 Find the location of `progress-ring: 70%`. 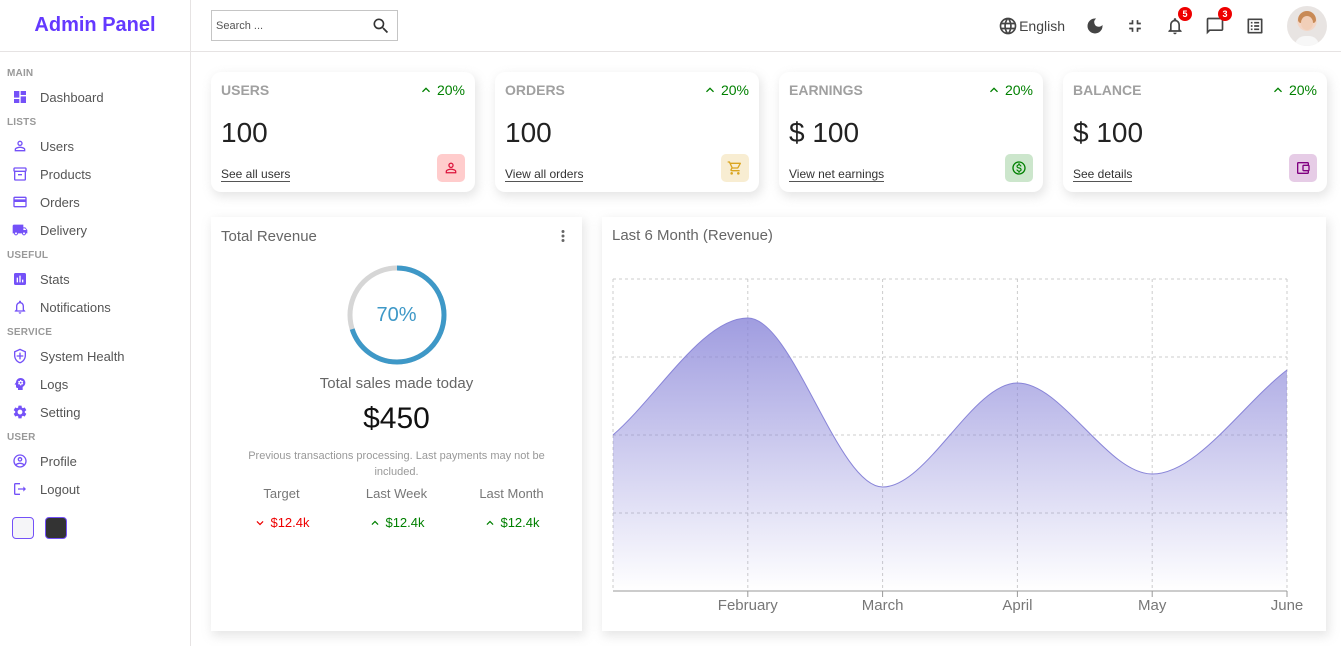

progress-ring: 70% is located at coordinates (397, 315).